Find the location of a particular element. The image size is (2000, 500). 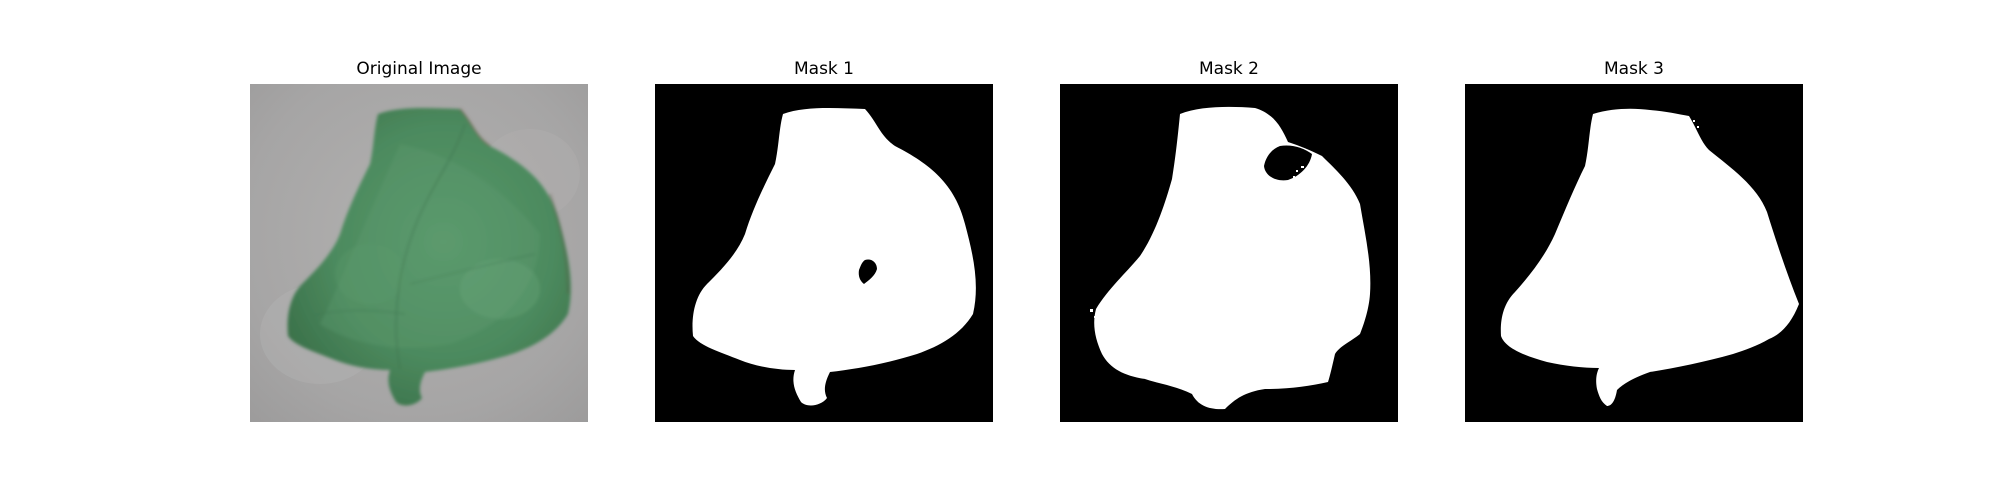

original-leaf-image is located at coordinates (419, 253).